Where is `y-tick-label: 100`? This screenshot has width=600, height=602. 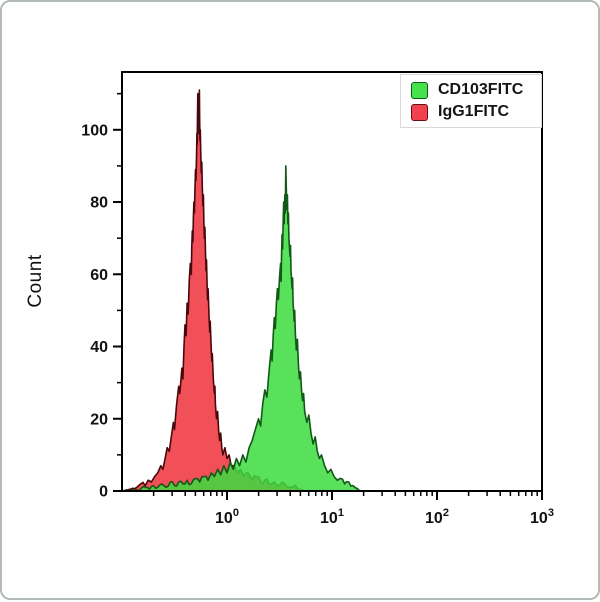
y-tick-label: 100 is located at coordinates (94, 130).